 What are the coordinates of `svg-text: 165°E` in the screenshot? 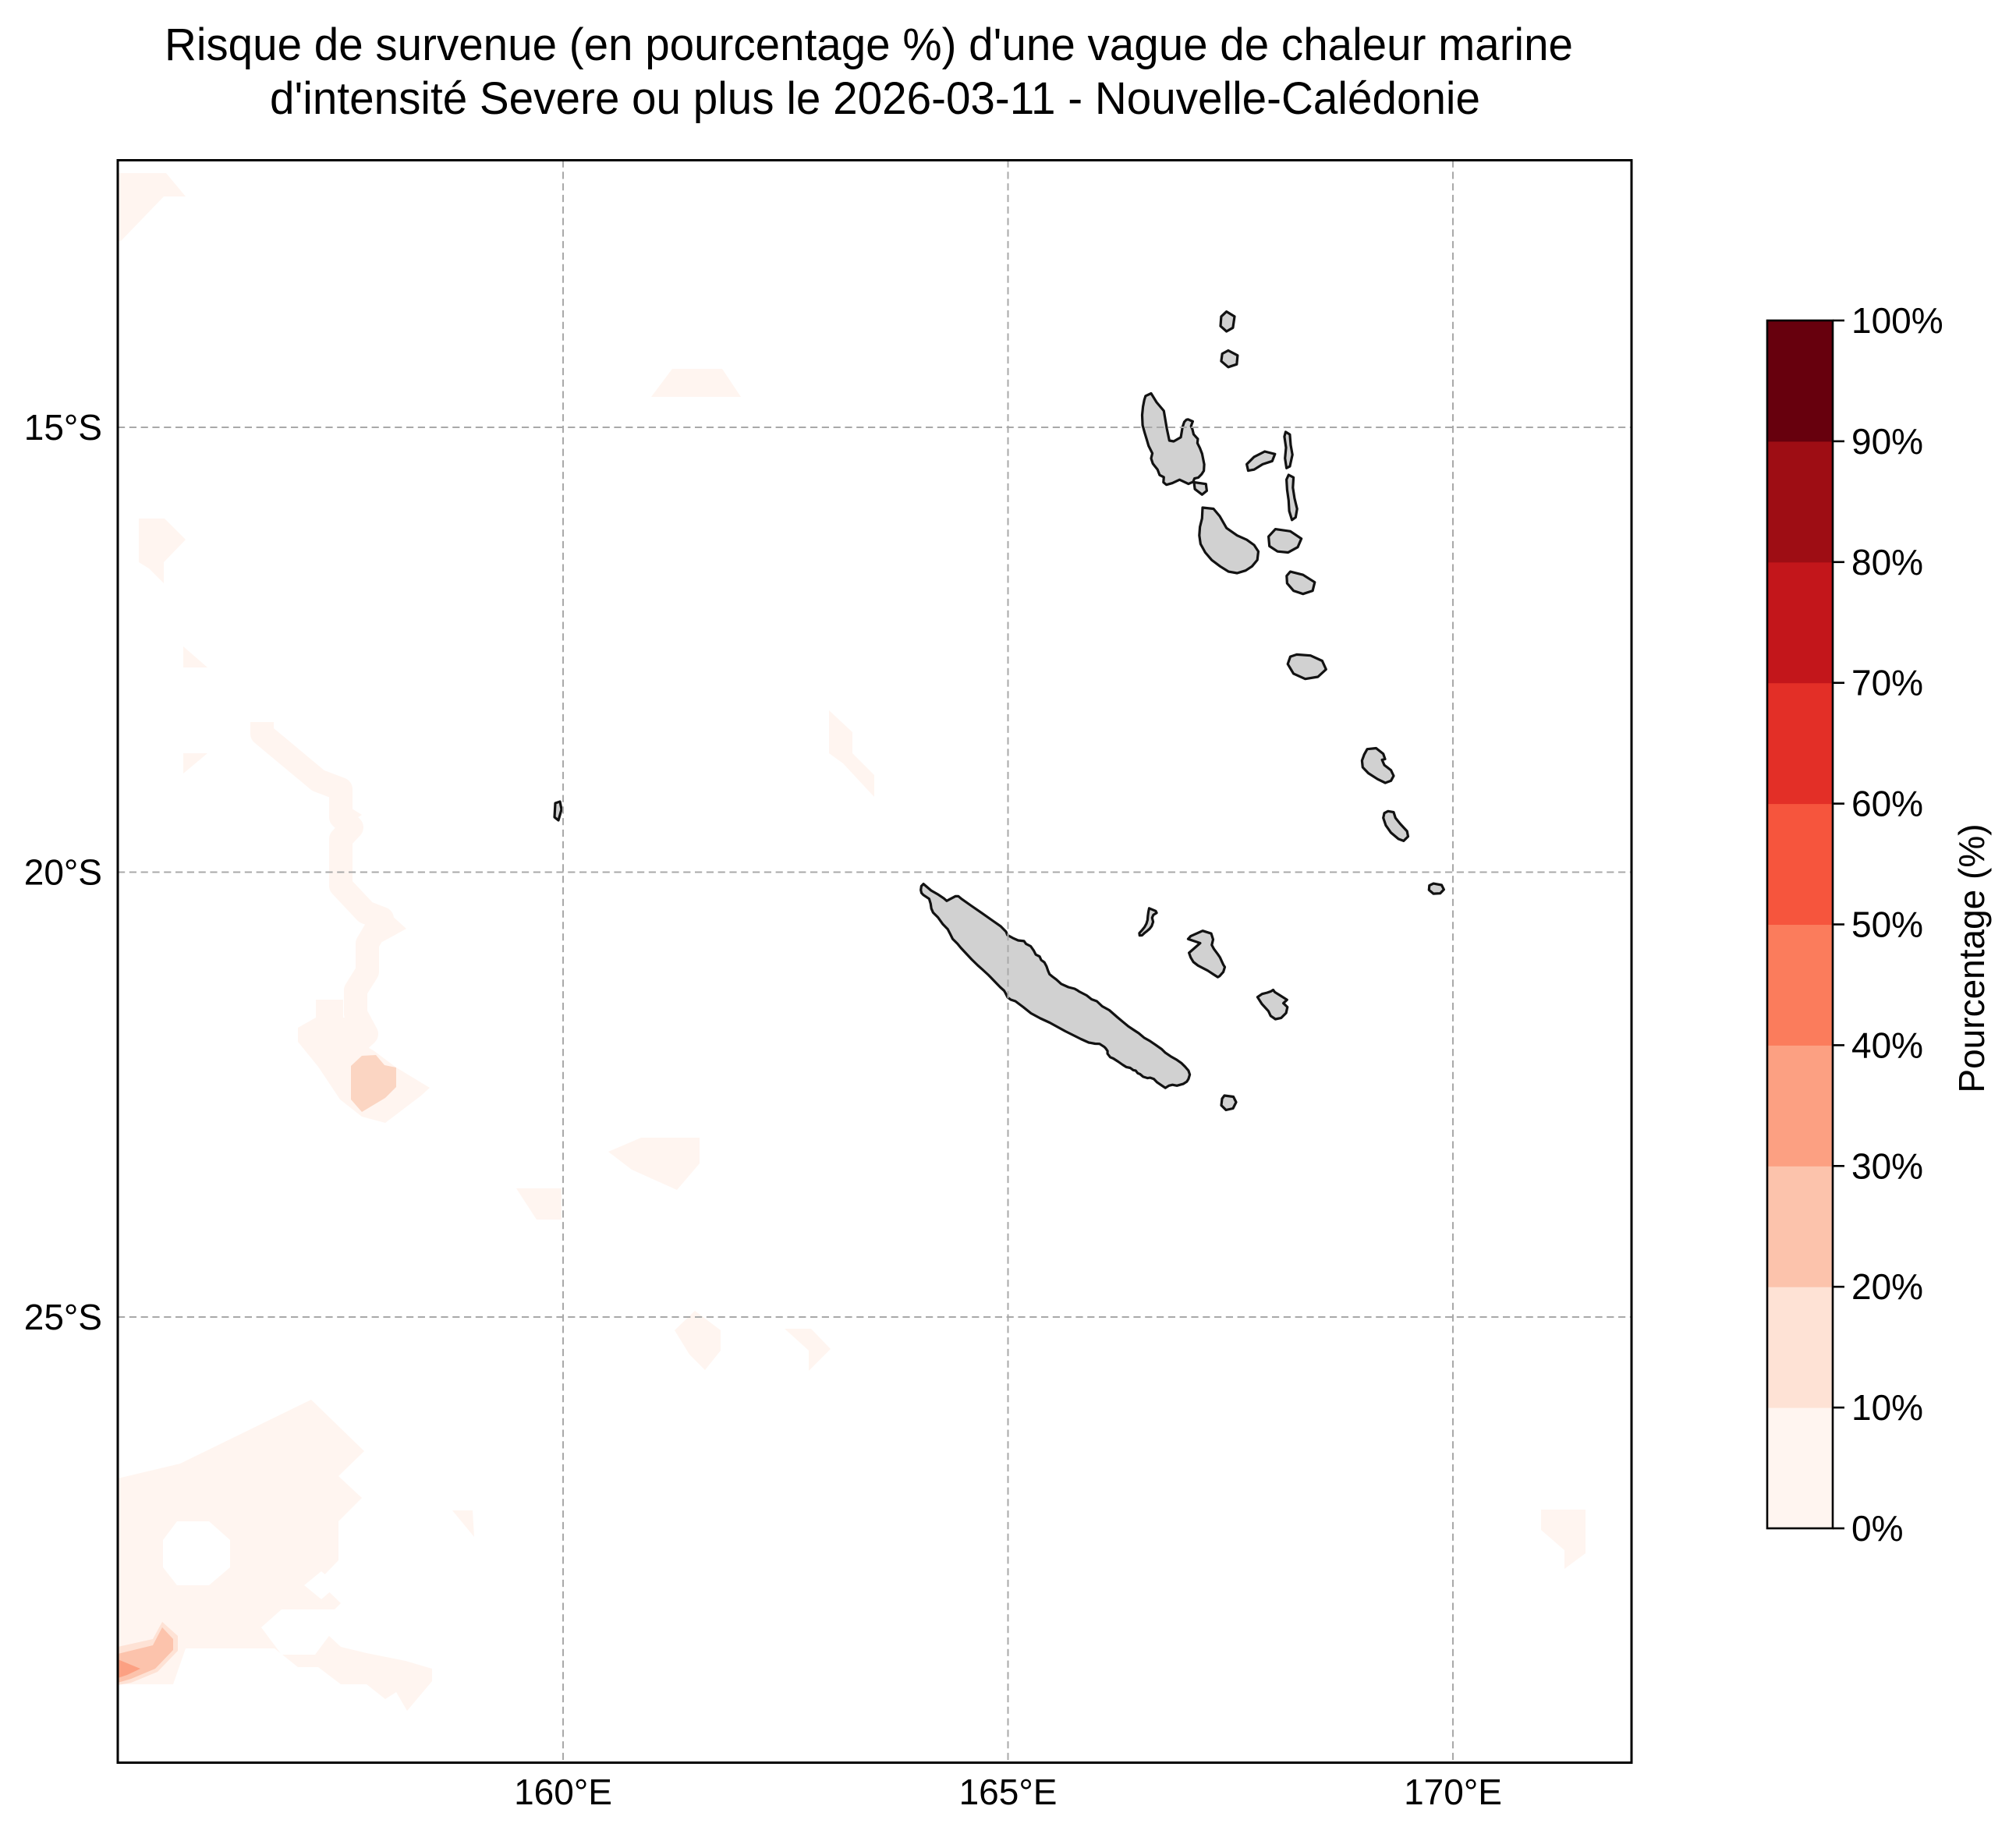 It's located at (1008, 1792).